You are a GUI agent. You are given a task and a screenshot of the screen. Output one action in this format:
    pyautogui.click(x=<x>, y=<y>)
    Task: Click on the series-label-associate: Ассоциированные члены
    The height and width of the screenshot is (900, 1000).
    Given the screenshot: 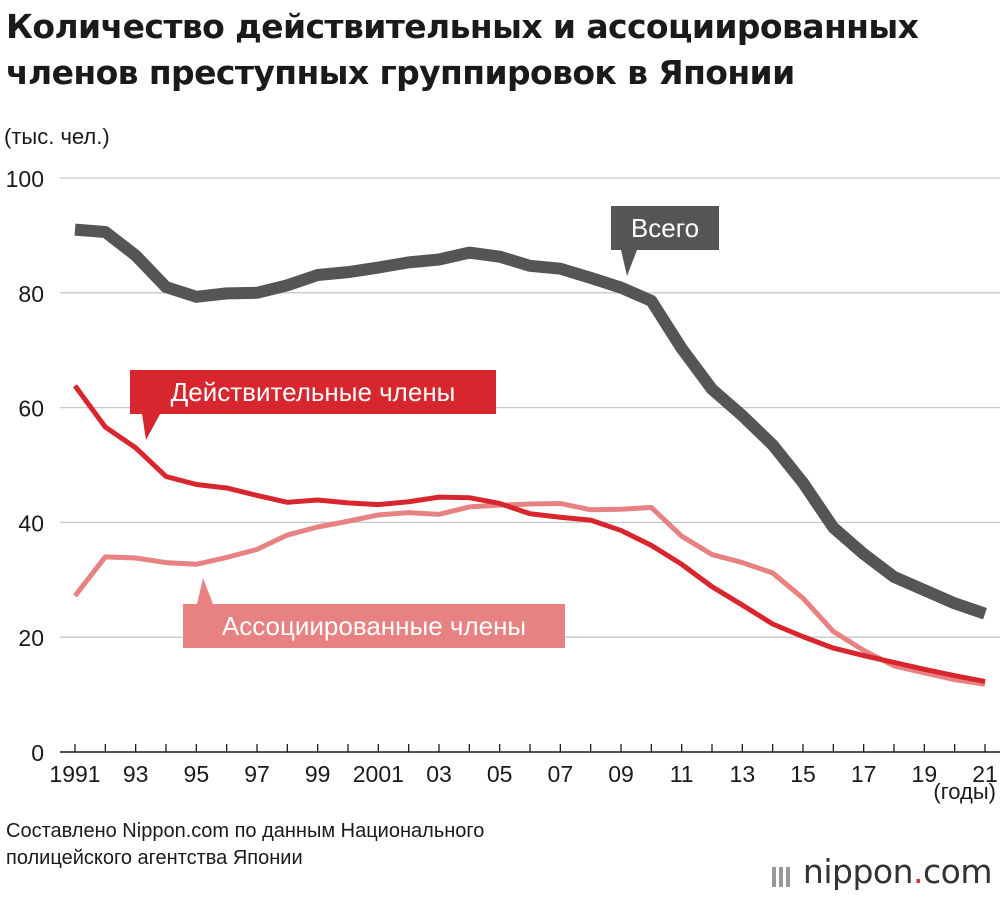 What is the action you would take?
    pyautogui.click(x=374, y=626)
    